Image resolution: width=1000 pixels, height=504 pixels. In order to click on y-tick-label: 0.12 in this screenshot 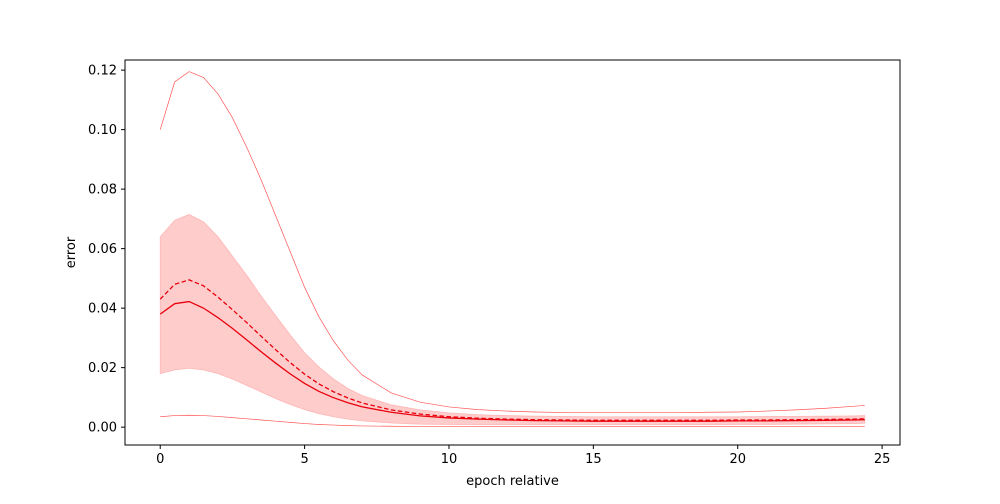, I will do `click(102, 71)`.